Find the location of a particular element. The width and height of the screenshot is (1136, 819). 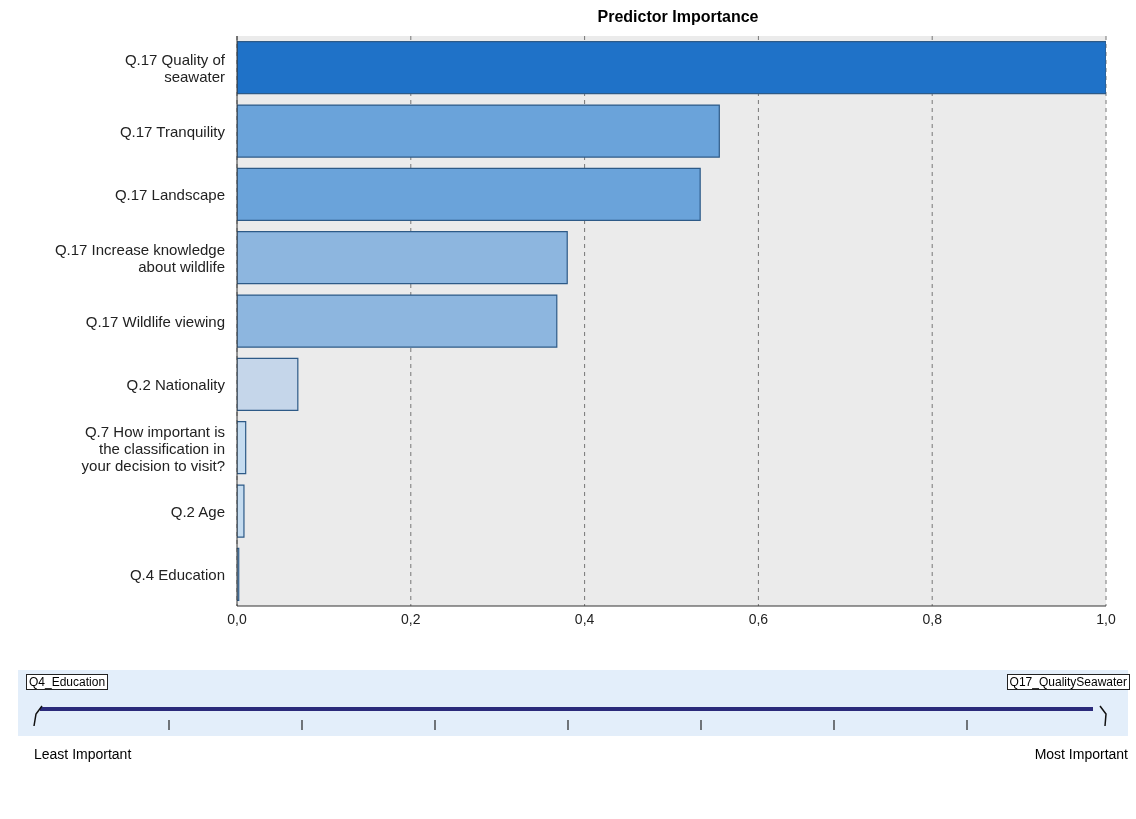

x-tick-label: 1,0 is located at coordinates (1106, 618).